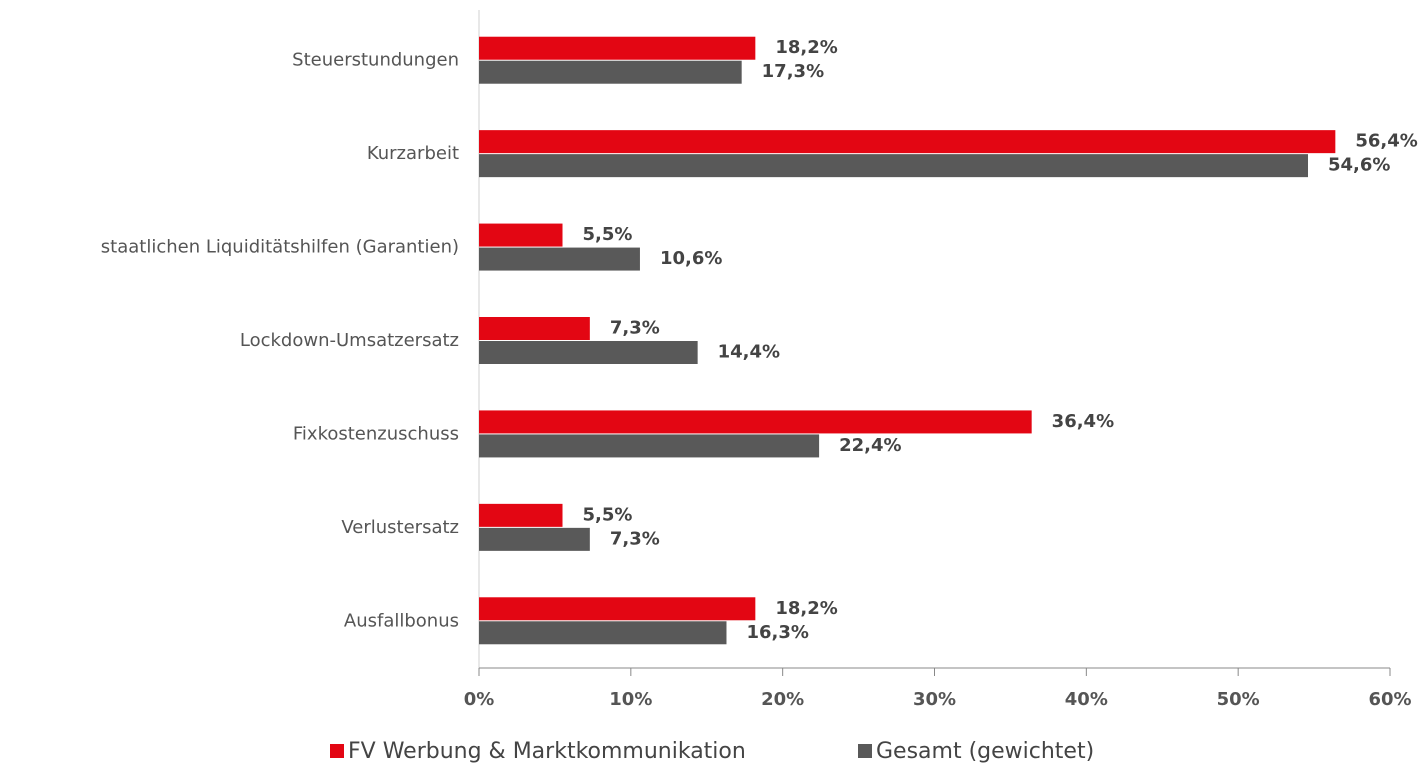 Image resolution: width=1419 pixels, height=769 pixels. I want to click on value-label: 36,4%, so click(1083, 421).